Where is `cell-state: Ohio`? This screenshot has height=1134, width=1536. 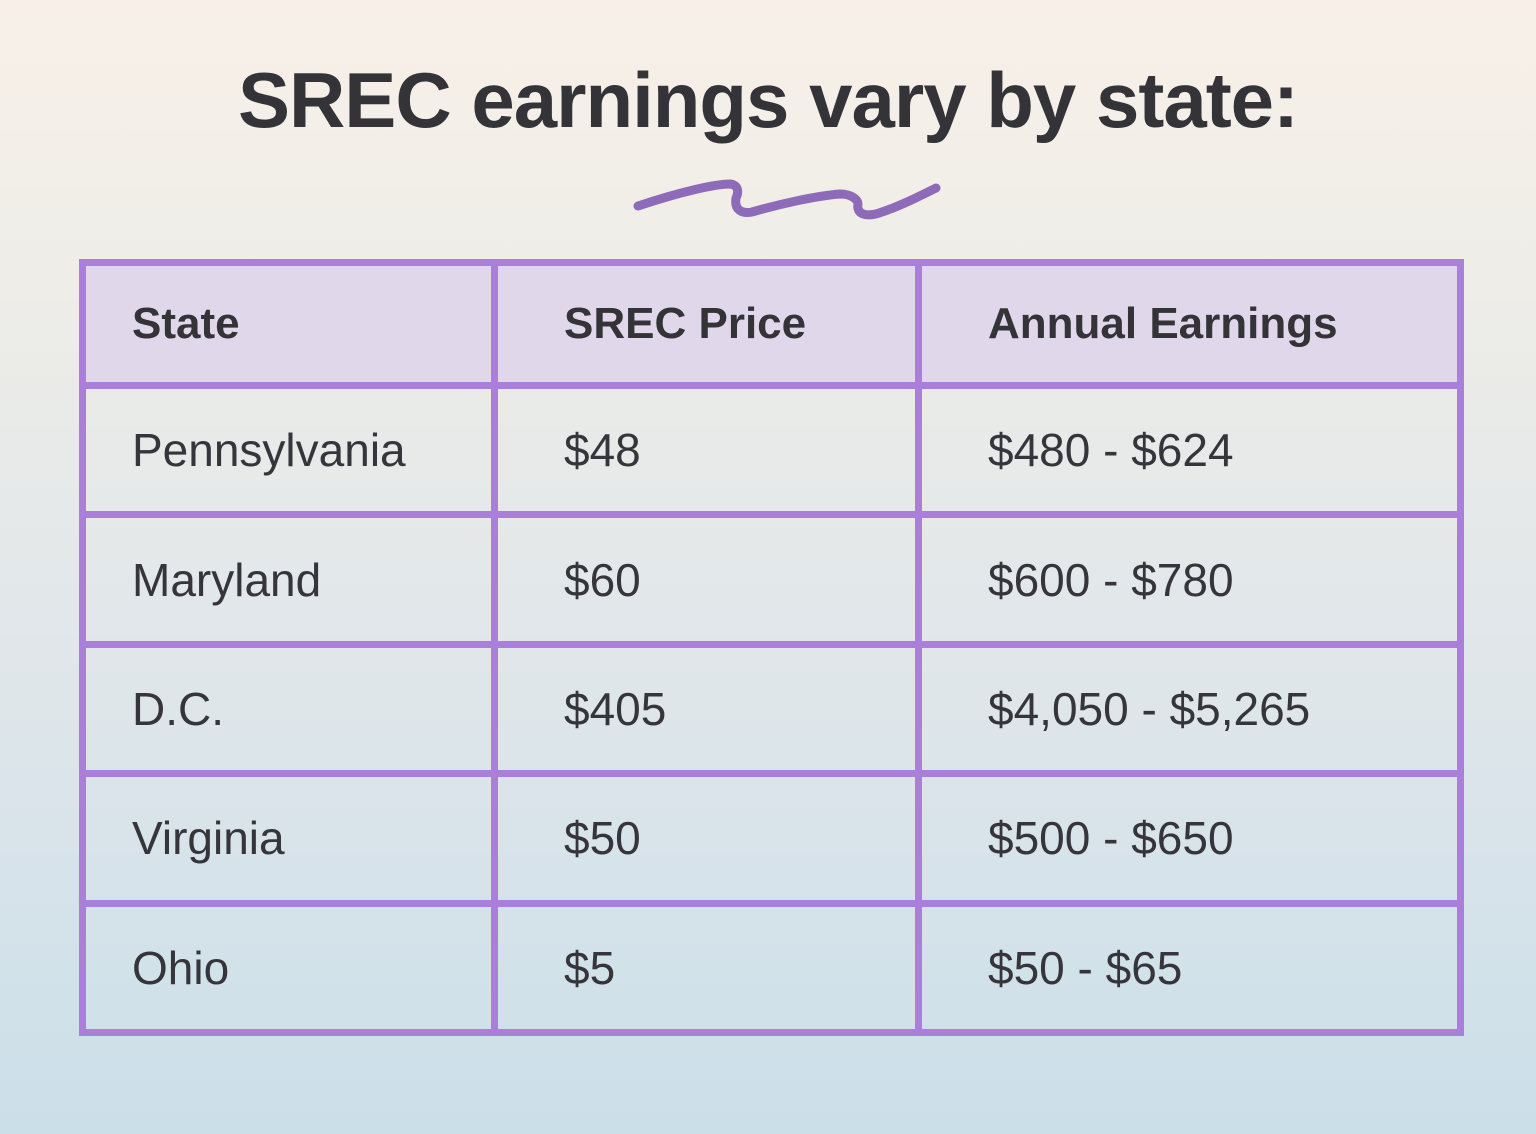
cell-state: Ohio is located at coordinates (288, 968).